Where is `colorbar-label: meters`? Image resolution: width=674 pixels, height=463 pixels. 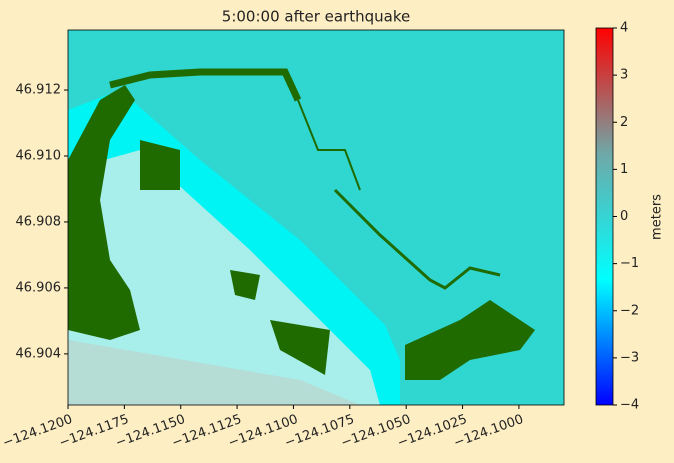 colorbar-label: meters is located at coordinates (657, 217).